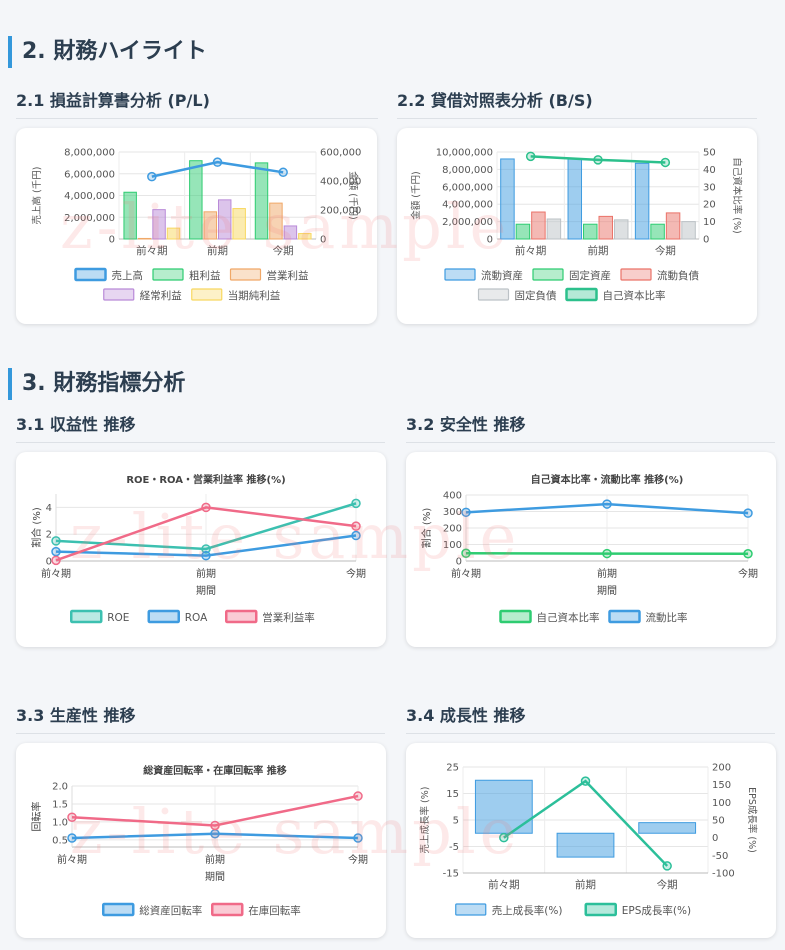 This screenshot has width=785, height=950. What do you see at coordinates (283, 172) in the screenshot?
I see `point-売上高` at bounding box center [283, 172].